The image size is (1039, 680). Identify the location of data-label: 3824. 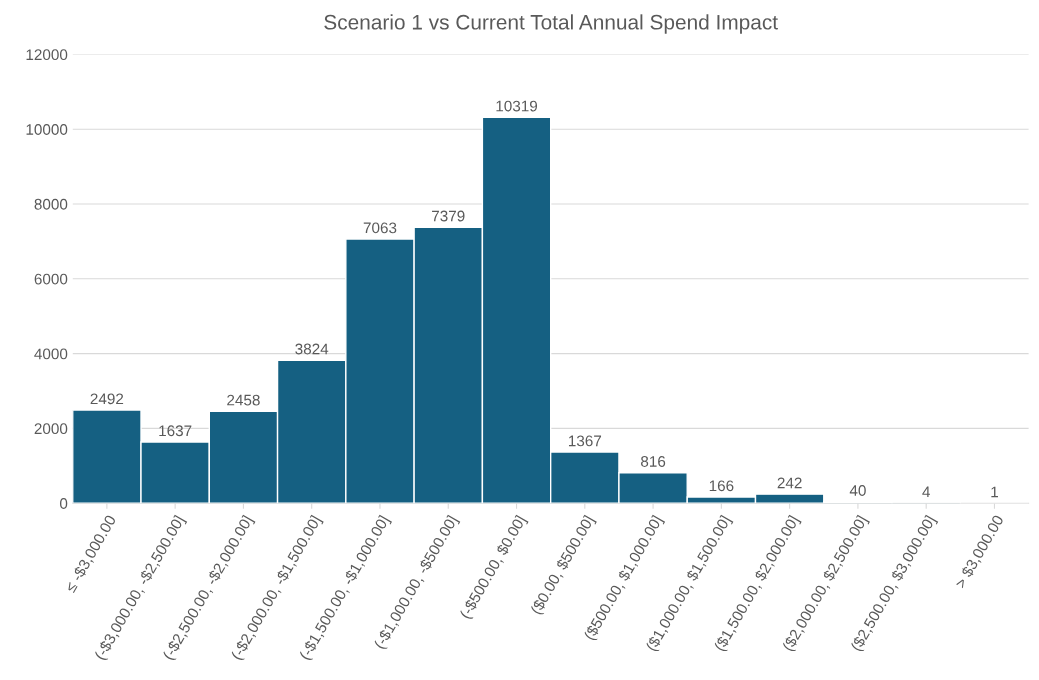
(312, 349).